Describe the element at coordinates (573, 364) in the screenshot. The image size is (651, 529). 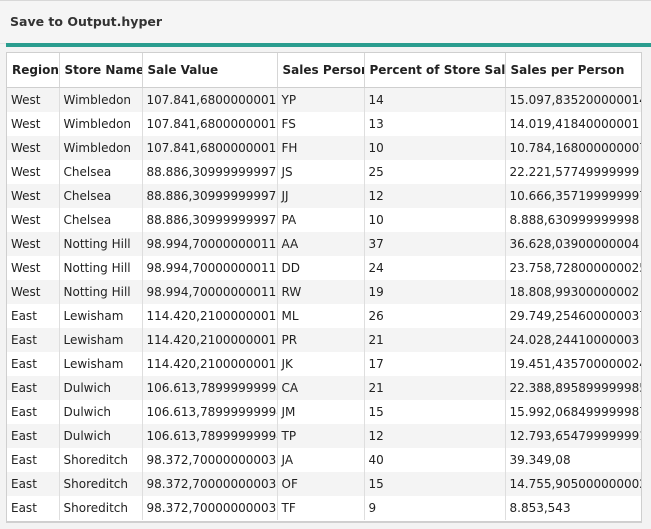
I see `table-cell-sales-per-person: 19.451,435700000024` at that location.